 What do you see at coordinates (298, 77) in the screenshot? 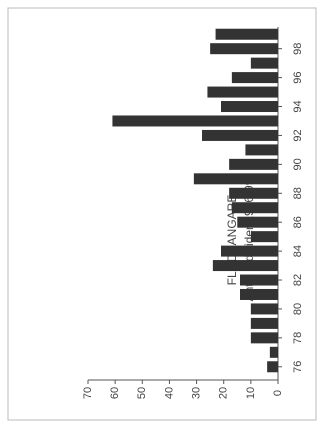
I see `y-tick-label: 96` at bounding box center [298, 77].